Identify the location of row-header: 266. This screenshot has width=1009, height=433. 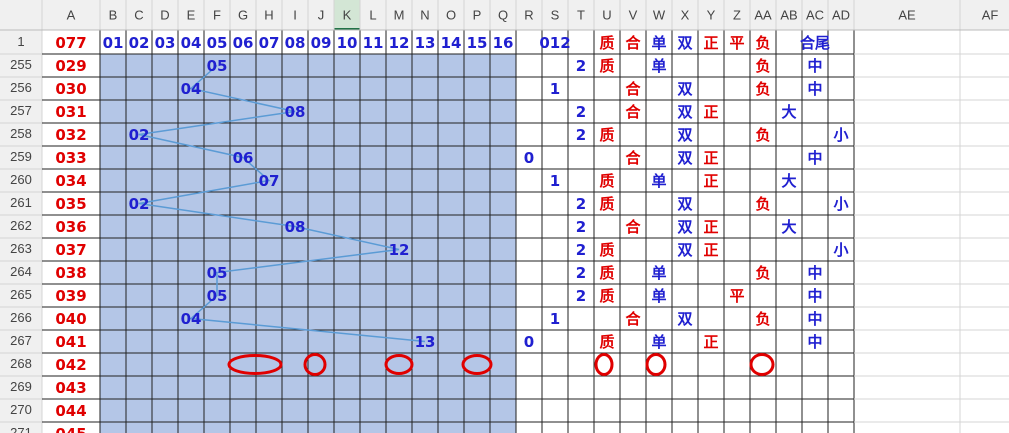
(21, 317).